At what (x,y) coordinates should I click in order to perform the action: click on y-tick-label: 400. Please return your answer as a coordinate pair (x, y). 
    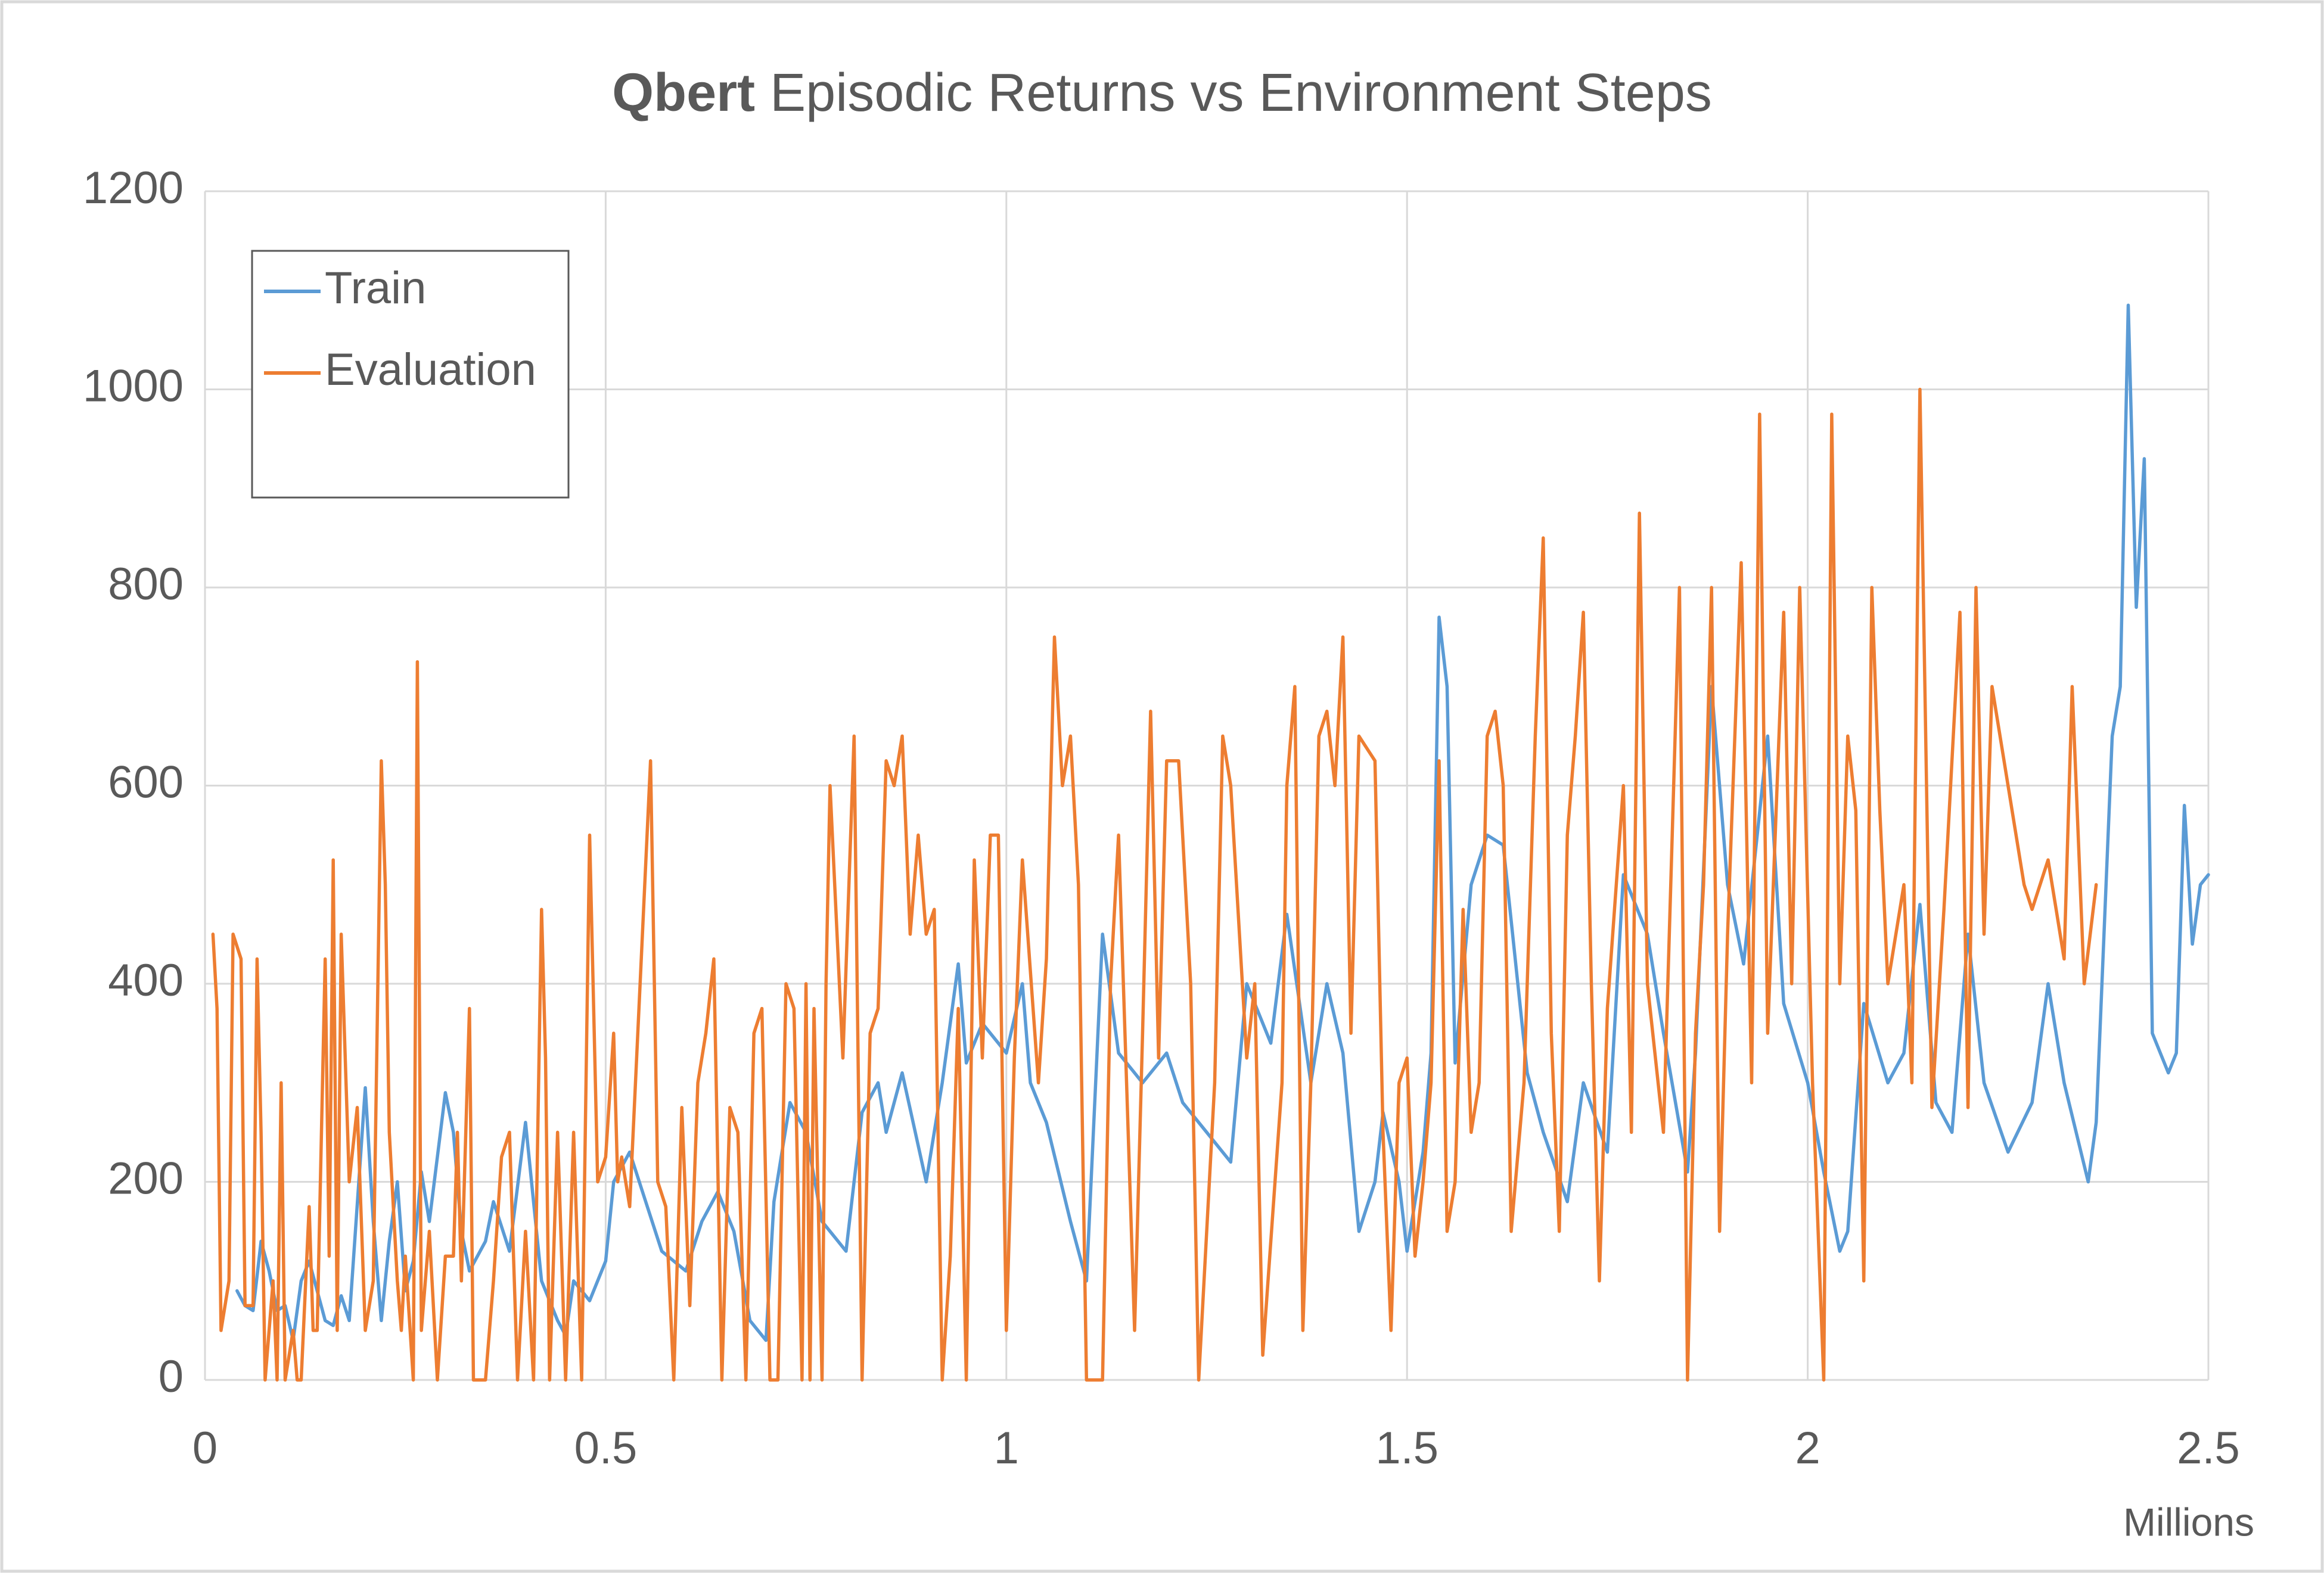
    Looking at the image, I should click on (146, 980).